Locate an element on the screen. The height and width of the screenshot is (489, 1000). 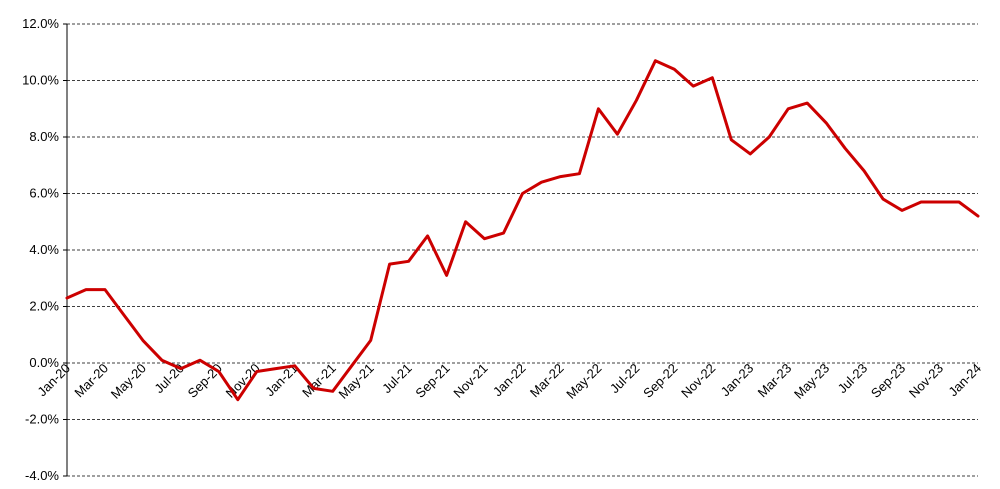
x-tick-label: Jul-22 is located at coordinates (625, 379).